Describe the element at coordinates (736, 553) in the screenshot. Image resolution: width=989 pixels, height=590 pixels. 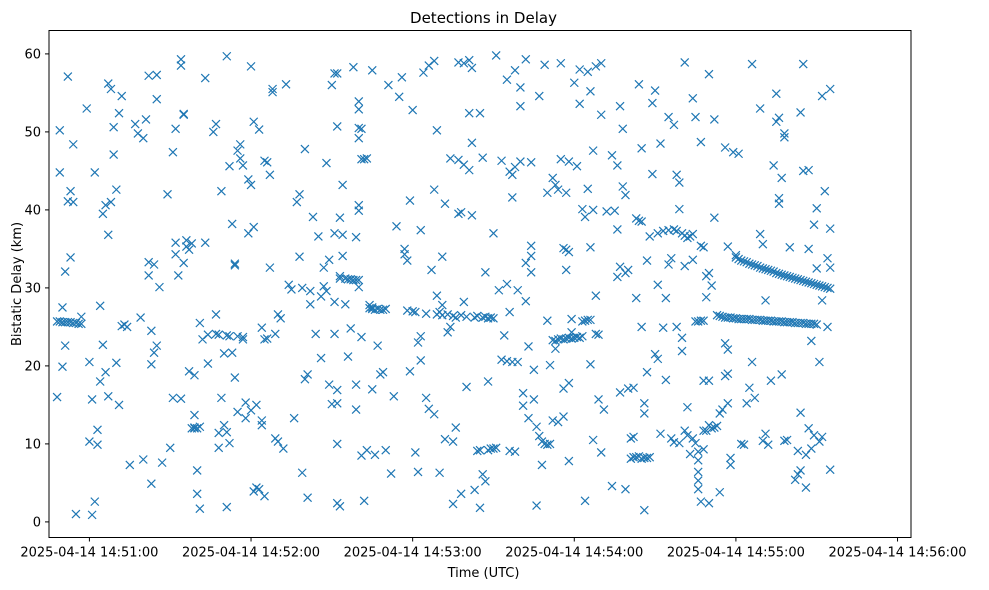
I see `x-tick-label-4: 2025-04-14 14:55:00` at that location.